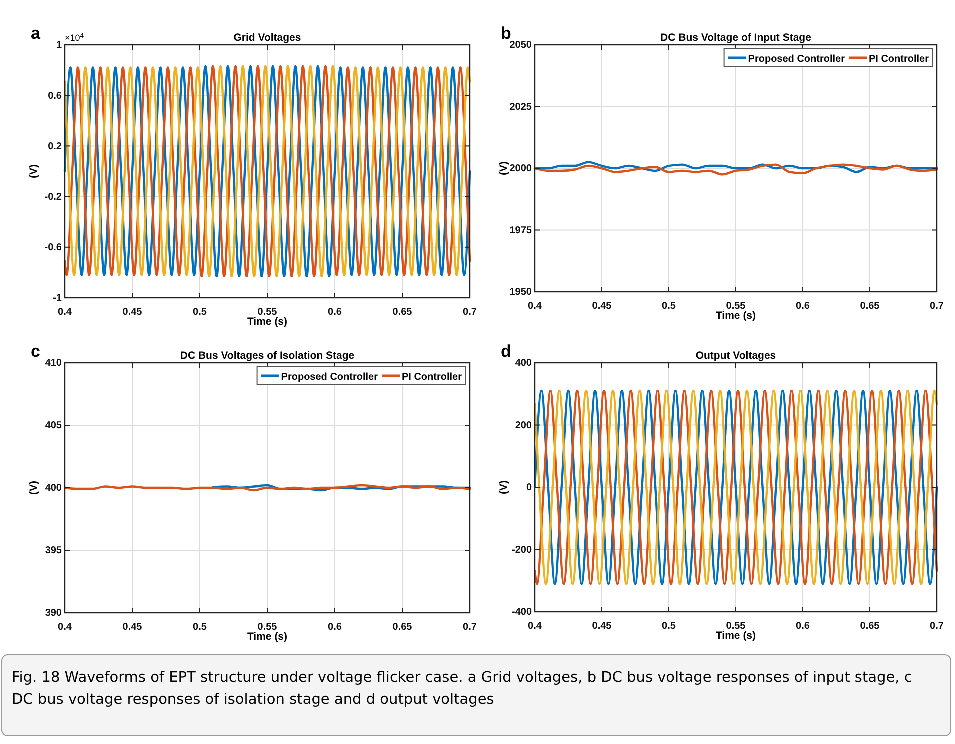  I want to click on y-tick-label: 410, so click(53, 364).